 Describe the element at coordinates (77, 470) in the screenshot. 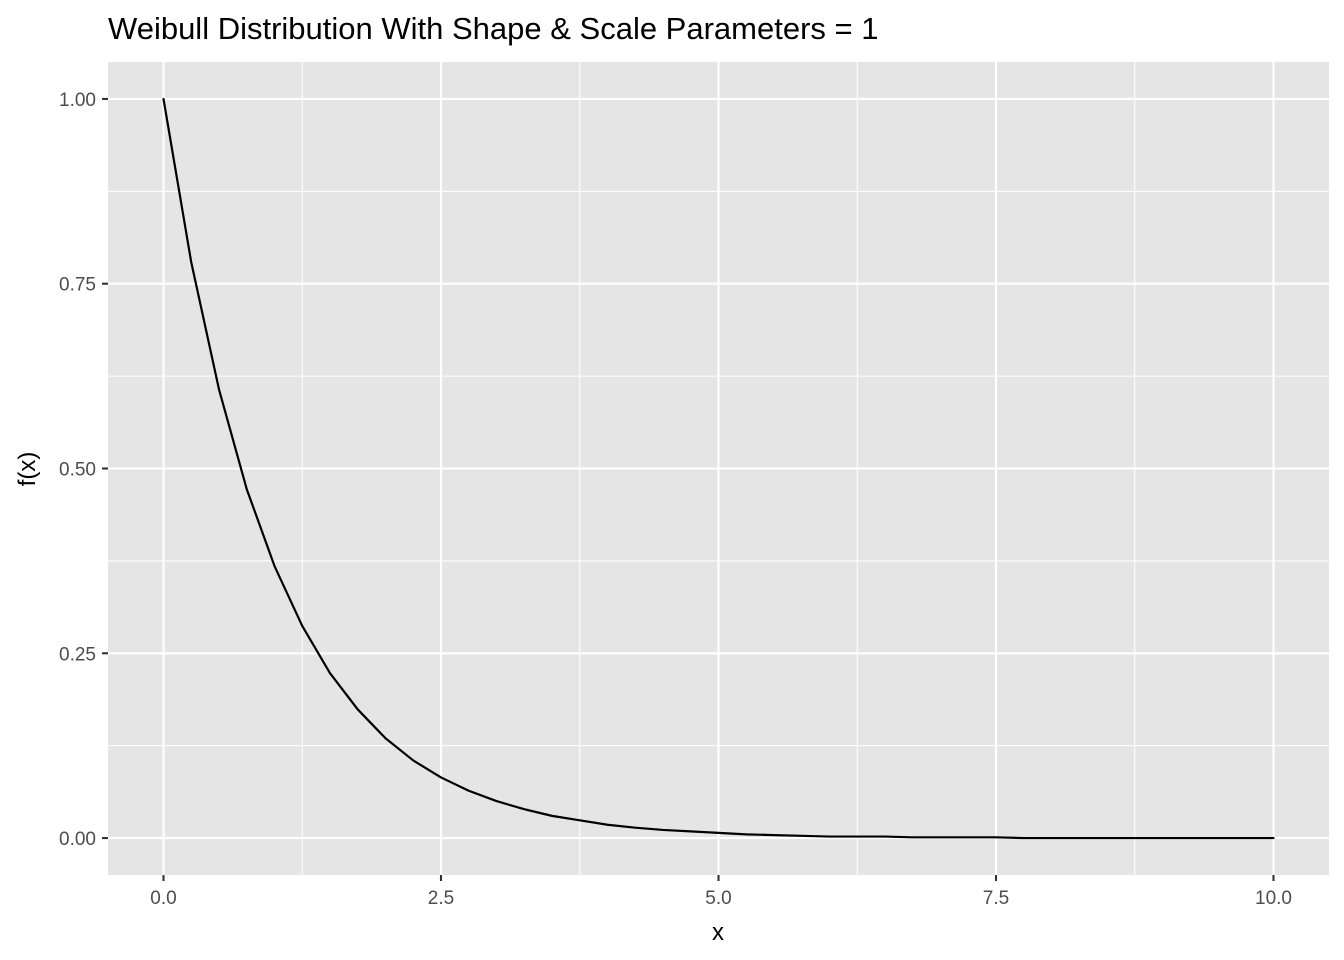

I see `y-tick-label: 0.50` at that location.